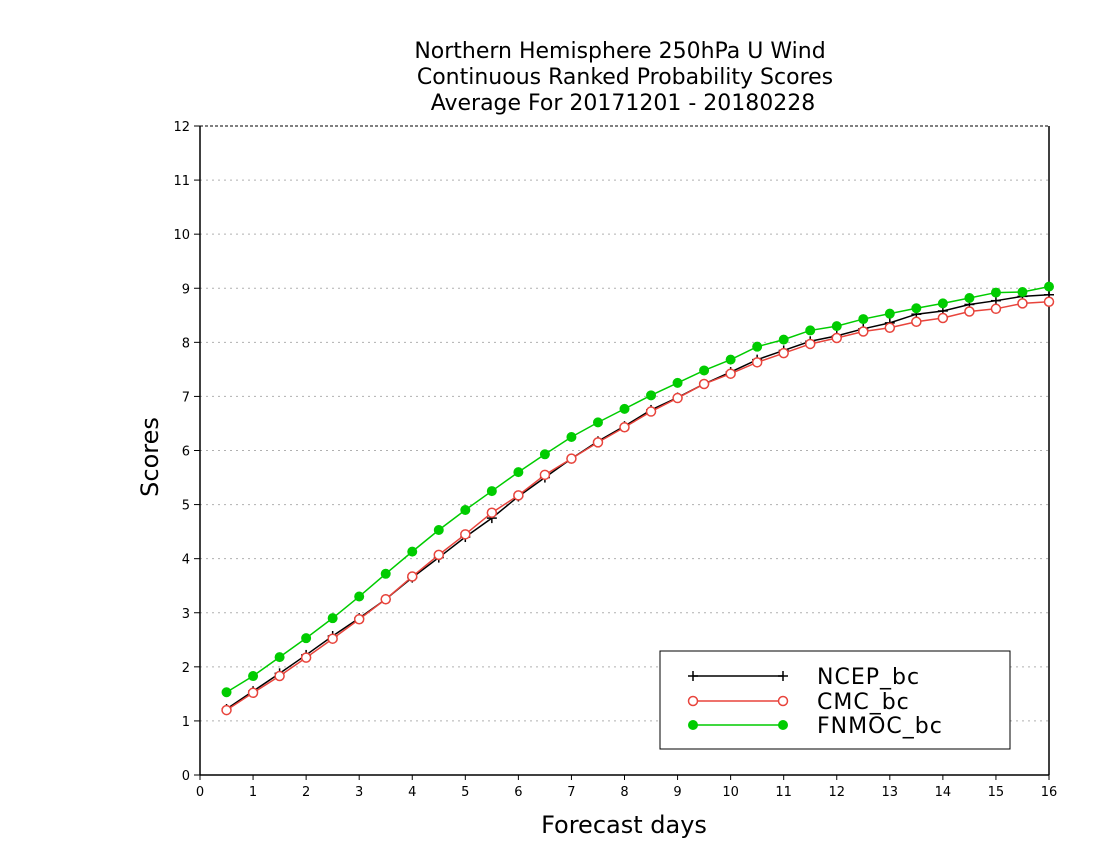 Image resolution: width=1100 pixels, height=850 pixels. What do you see at coordinates (623, 103) in the screenshot?
I see `chart-title-line-3: Average For 20171201 - 20180228` at bounding box center [623, 103].